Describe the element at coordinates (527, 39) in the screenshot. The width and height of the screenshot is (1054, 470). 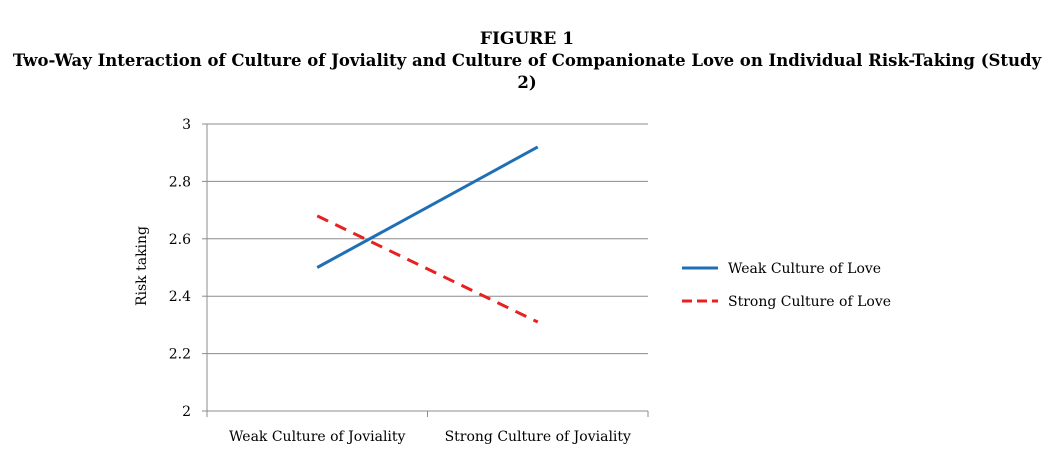
I see `figure-number: FIGURE 1` at that location.